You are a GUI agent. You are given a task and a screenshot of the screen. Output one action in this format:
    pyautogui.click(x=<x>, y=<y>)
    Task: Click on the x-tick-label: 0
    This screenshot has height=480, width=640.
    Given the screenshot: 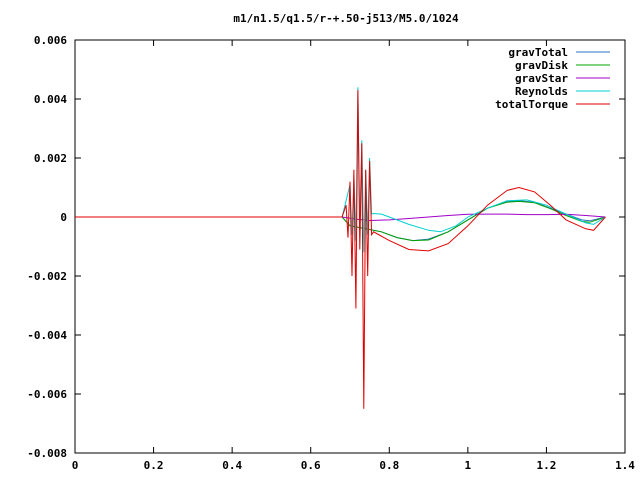 What is the action you would take?
    pyautogui.click(x=75, y=465)
    